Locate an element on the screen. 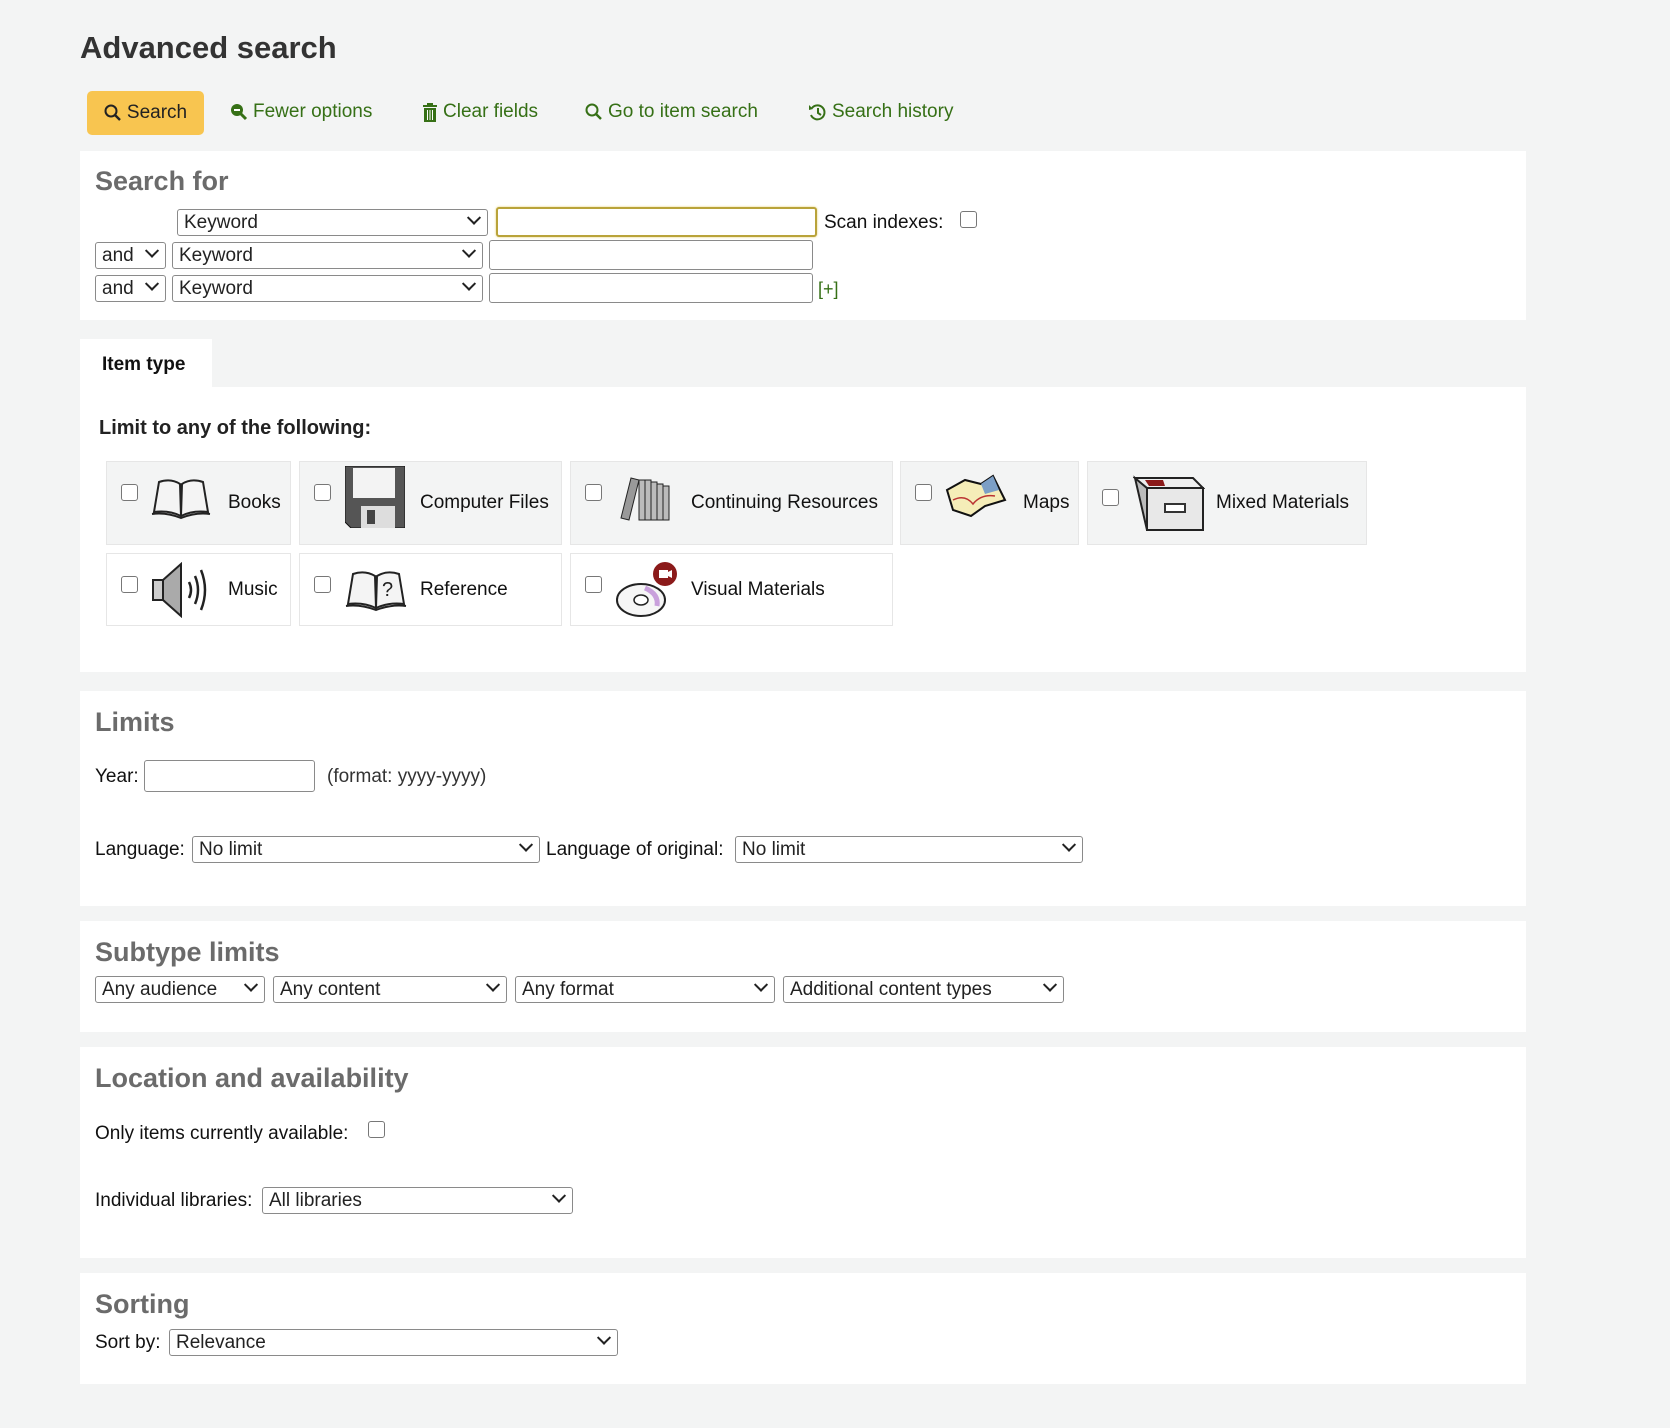  fewer-options-link: Fewer options is located at coordinates (301, 112).